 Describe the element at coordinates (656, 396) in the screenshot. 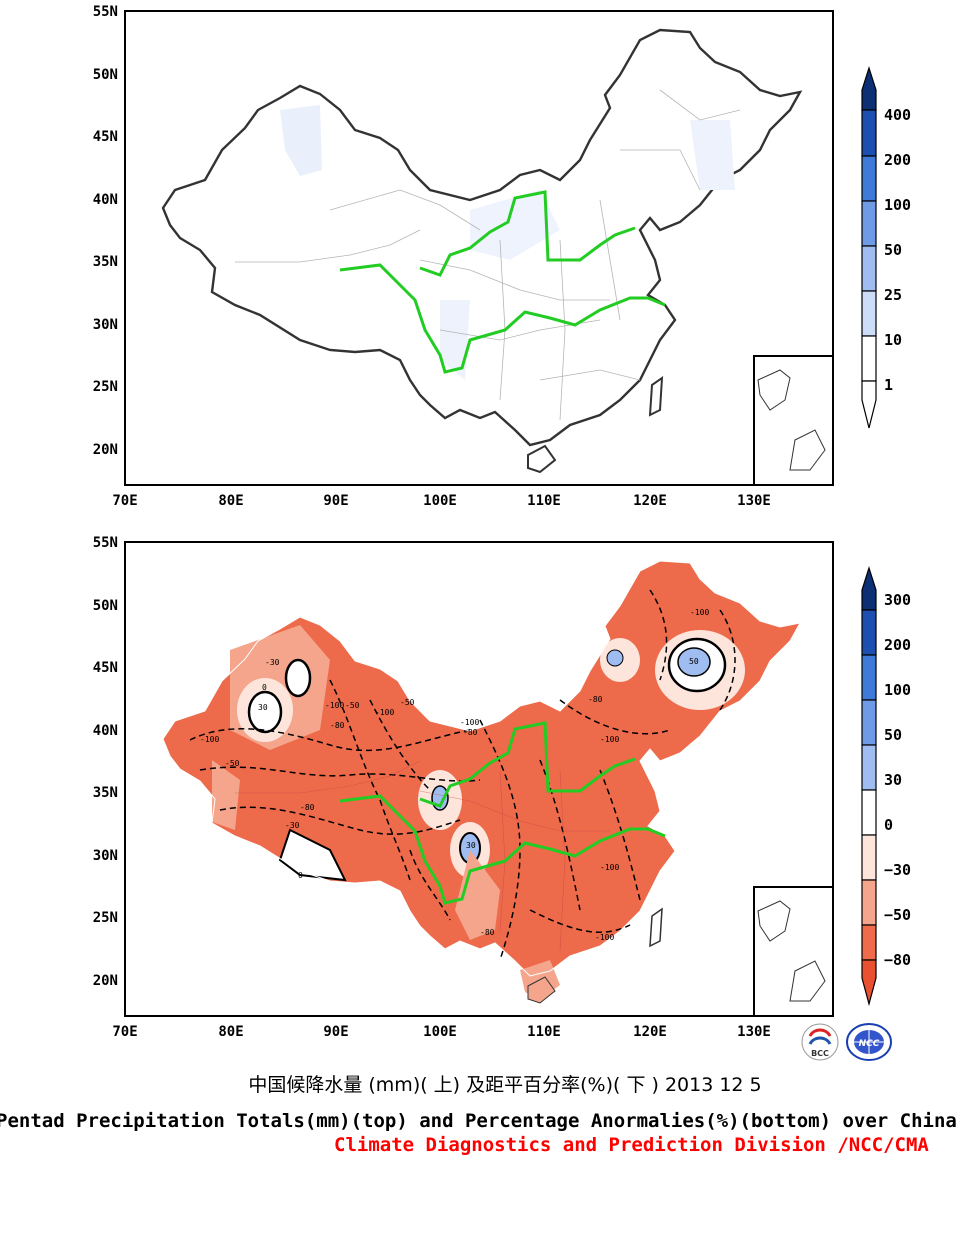

I see `taiwan-outline-top` at that location.